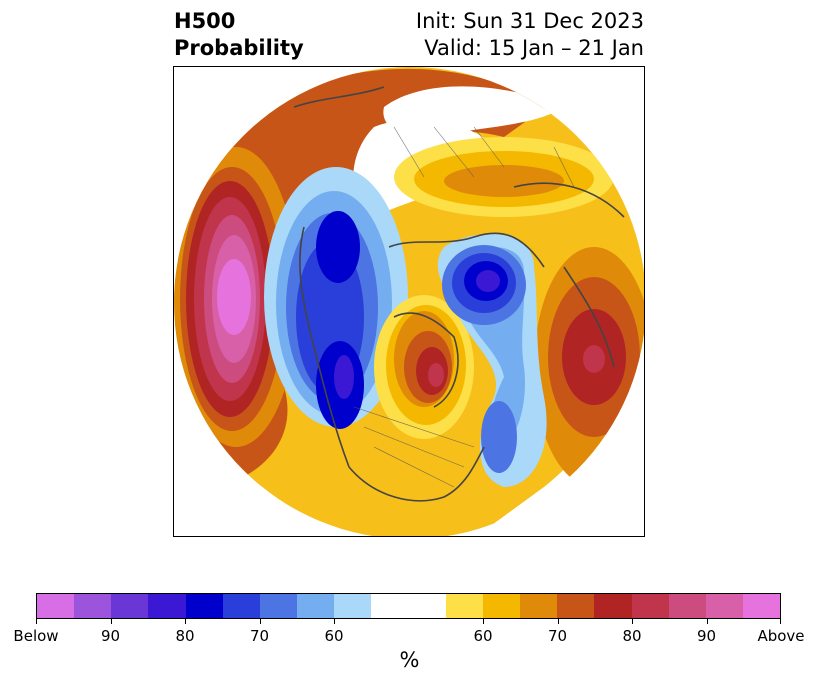 This screenshot has width=819, height=686. I want to click on valid-range-label: Valid: 15 Jan – 21 Jan, so click(534, 48).